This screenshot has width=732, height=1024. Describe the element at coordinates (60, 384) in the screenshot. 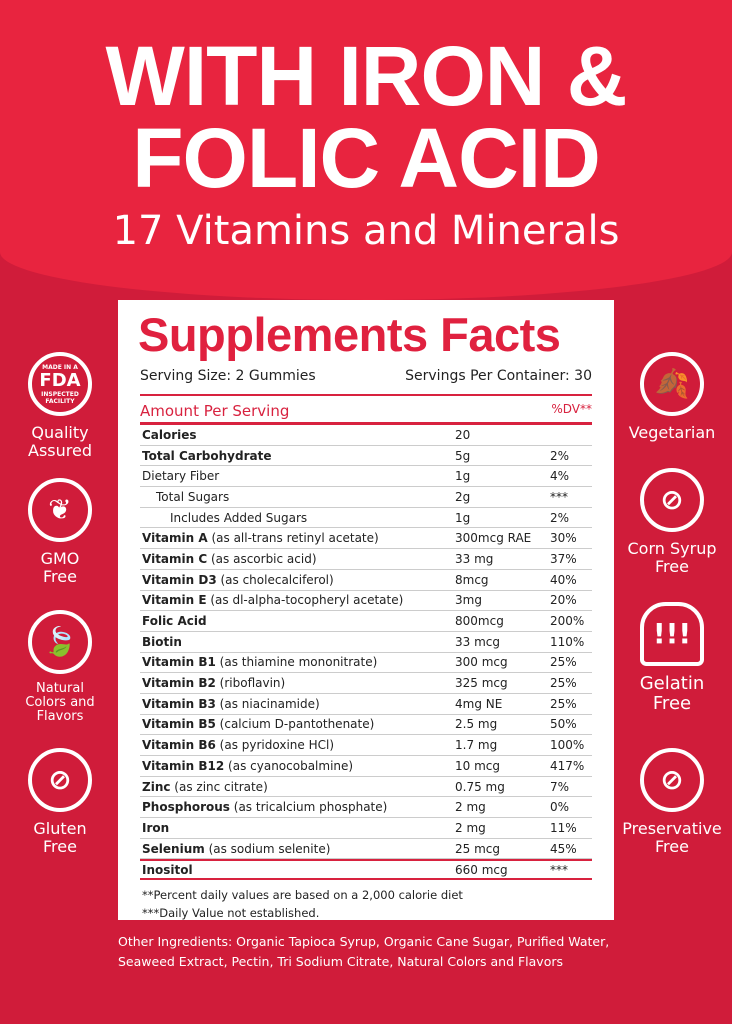

I see `fda-seal-icon: MADE IN A FDA INSPECTED FACILITY` at that location.